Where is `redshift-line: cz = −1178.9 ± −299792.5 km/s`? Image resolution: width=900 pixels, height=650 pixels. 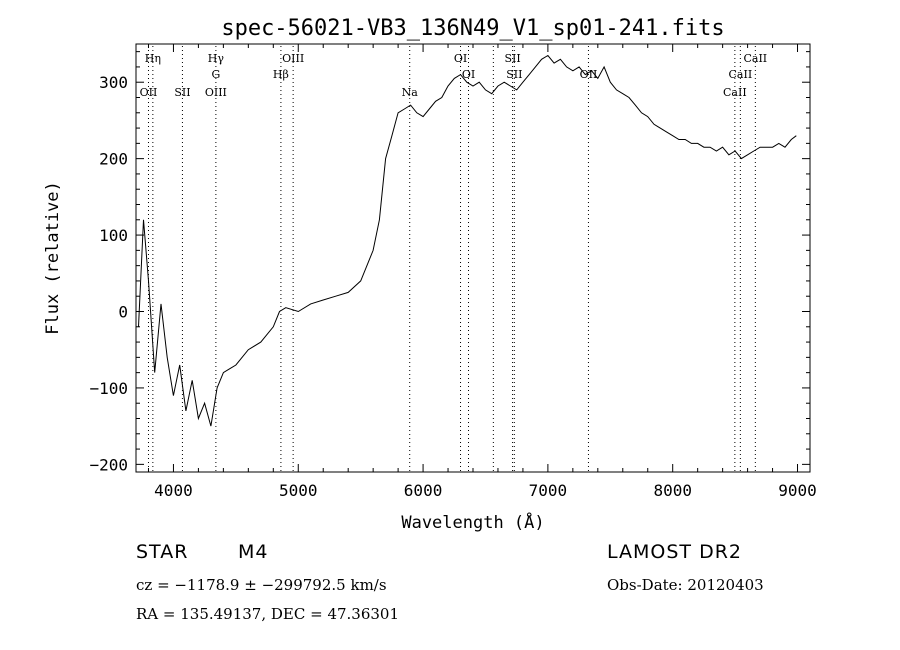 redshift-line: cz = −1178.9 ± −299792.5 km/s is located at coordinates (261, 585).